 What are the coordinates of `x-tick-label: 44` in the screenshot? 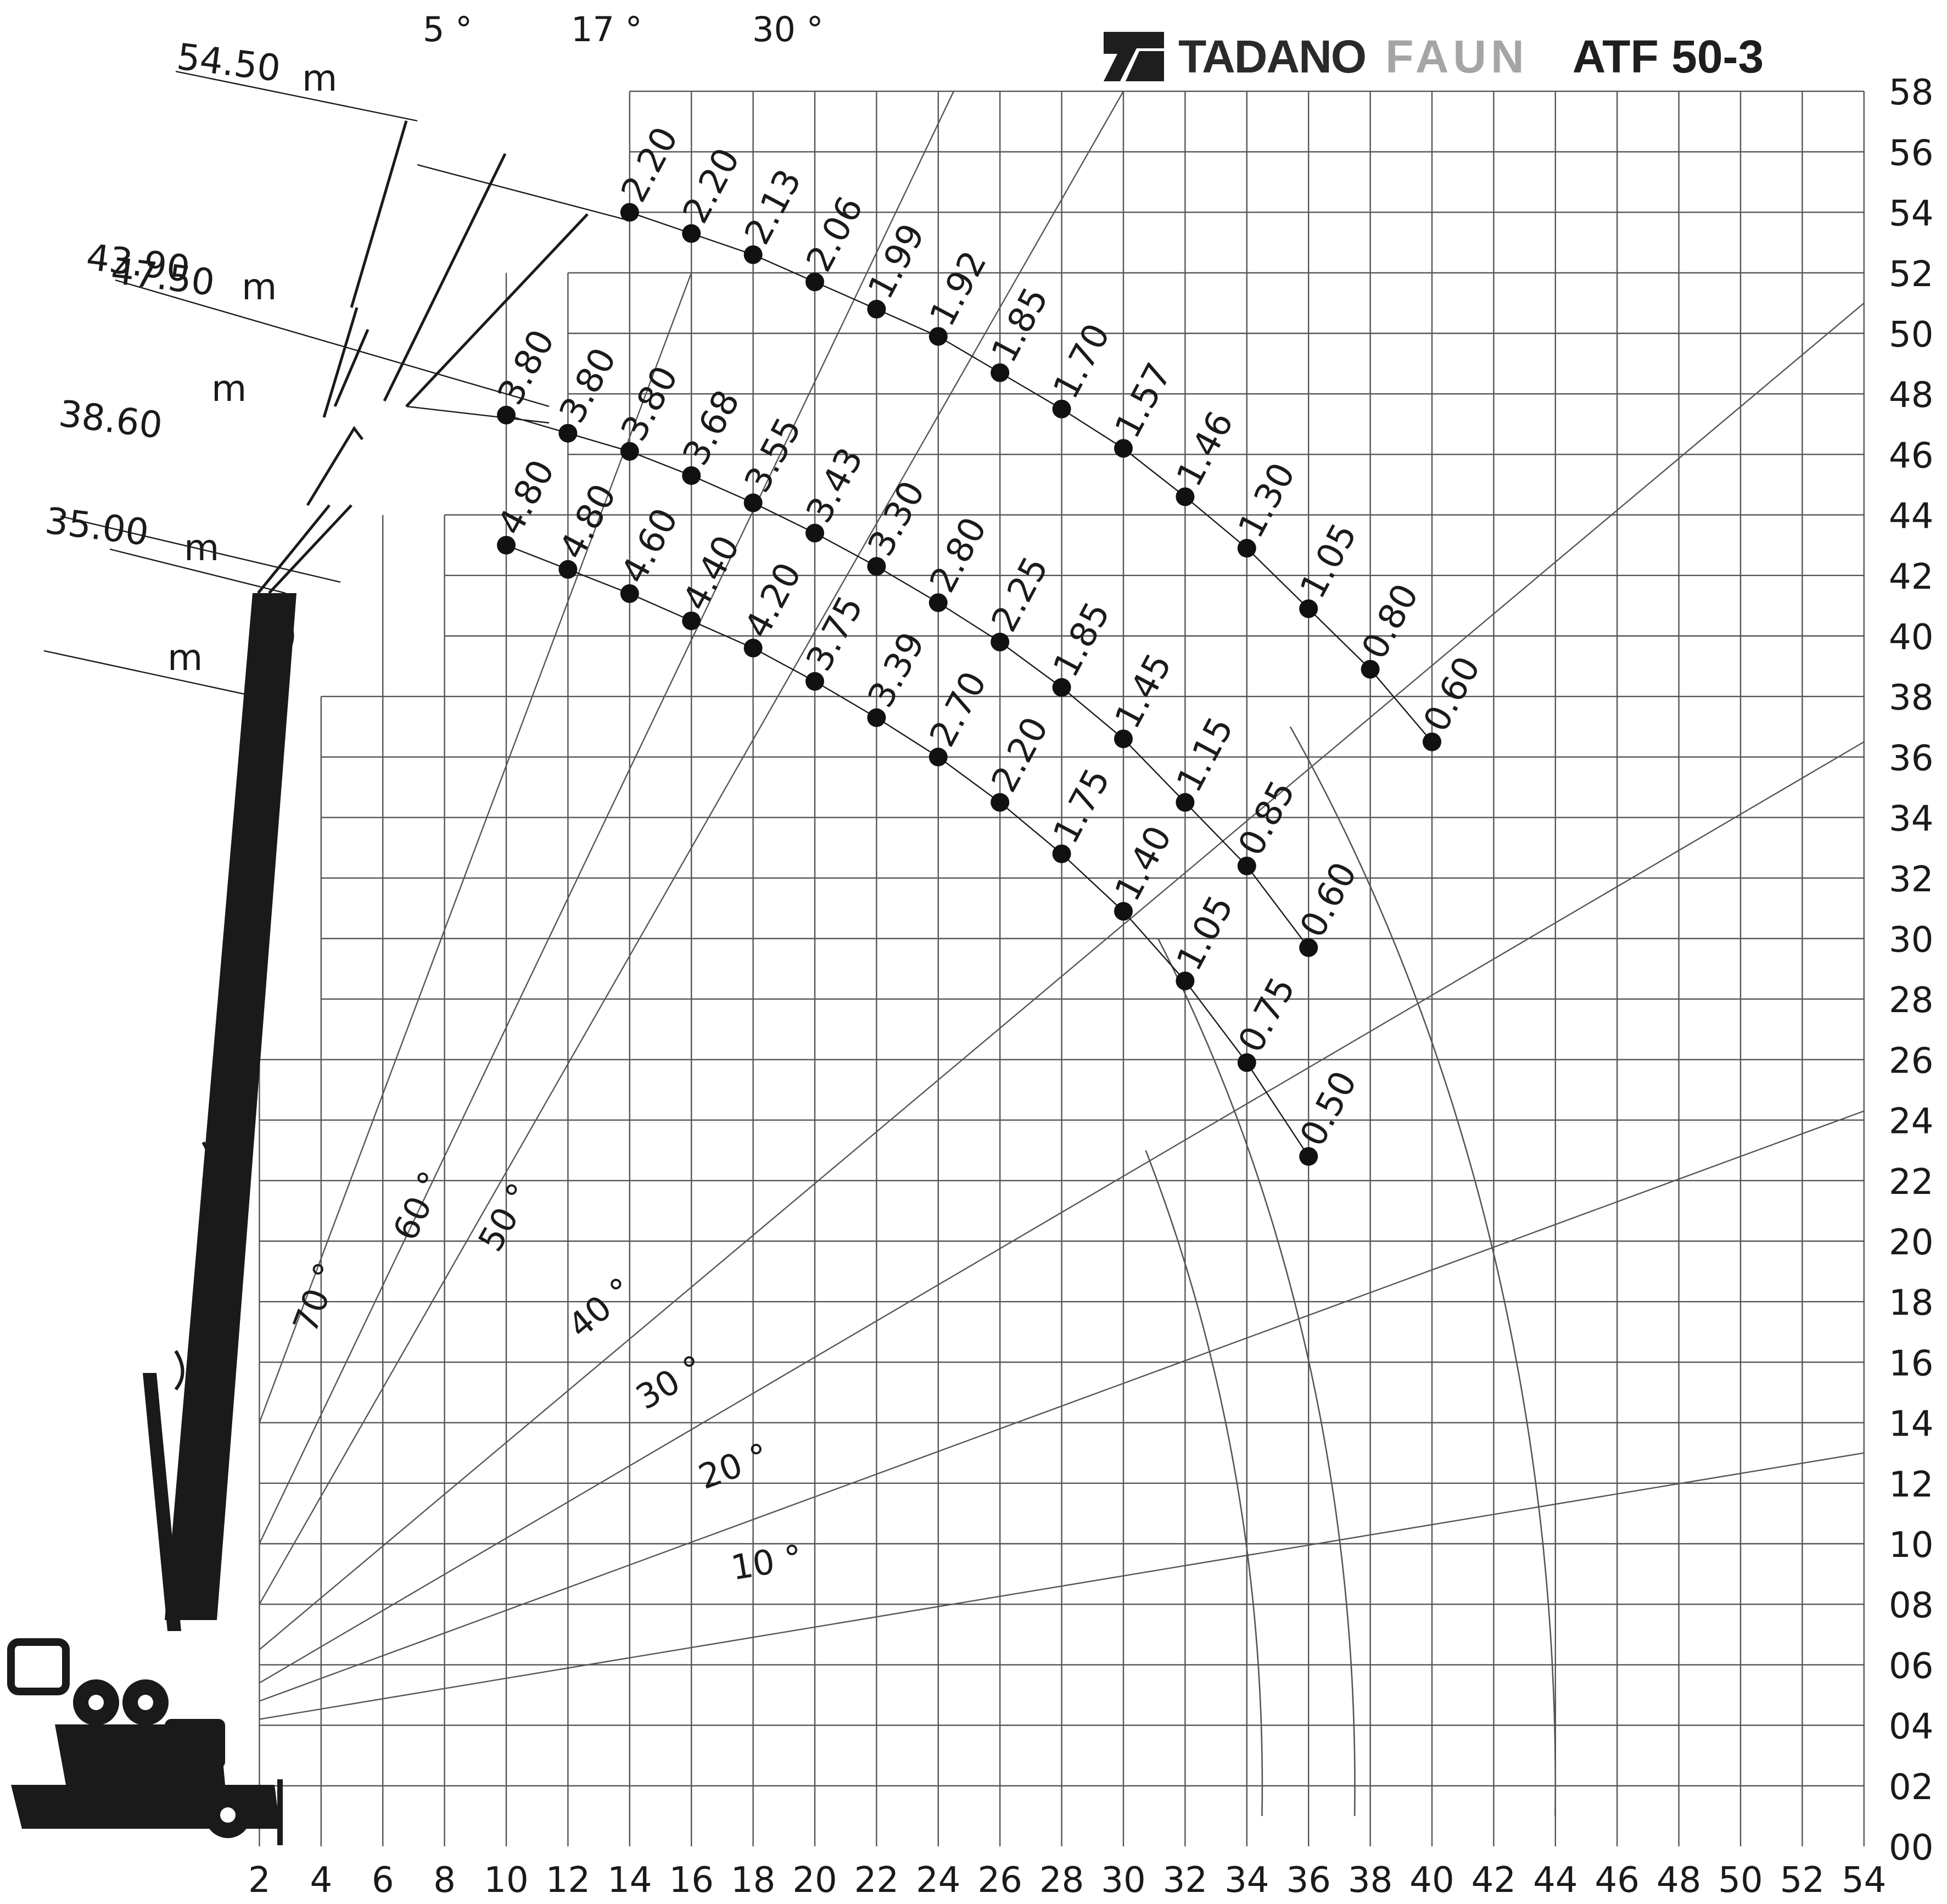 It's located at (1555, 1880).